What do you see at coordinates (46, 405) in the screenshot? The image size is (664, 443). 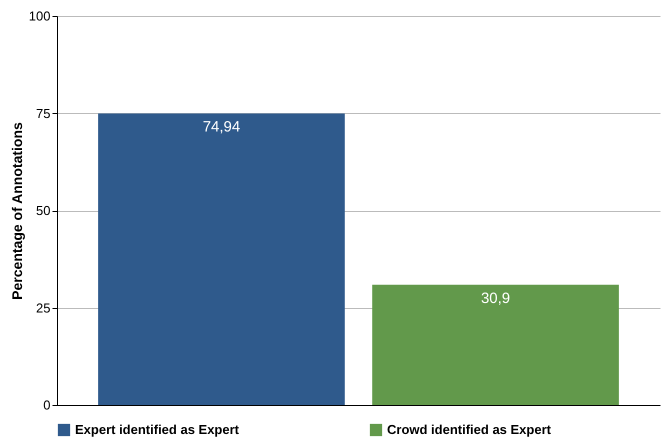 I see `y-tick-label: 0` at bounding box center [46, 405].